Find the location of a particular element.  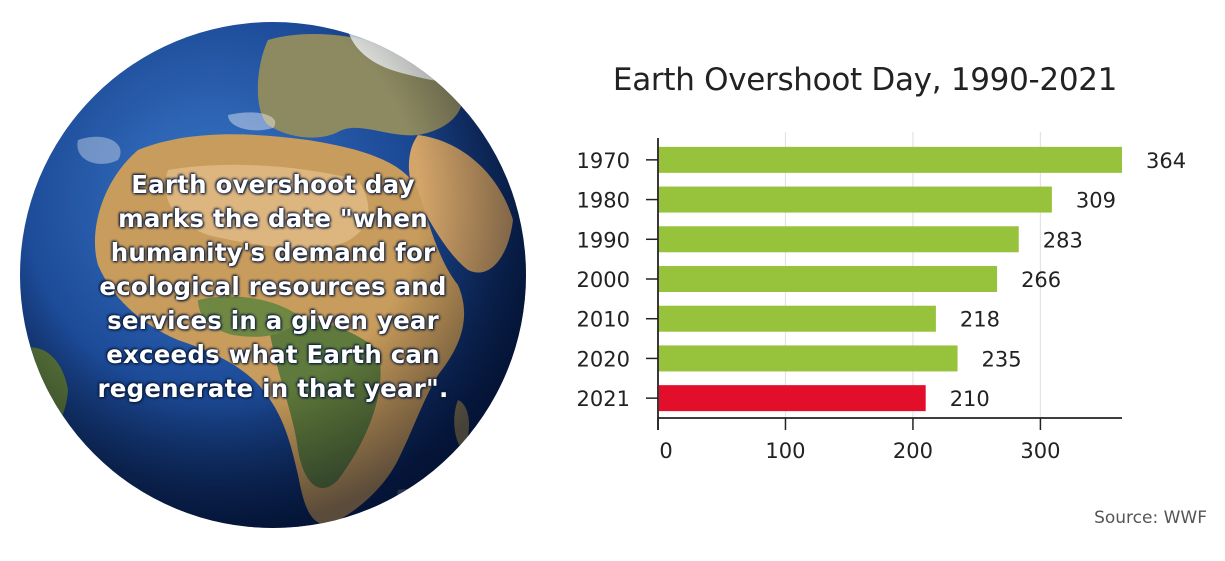

chart-title: Earth Overshoot Day, 1990-2021 is located at coordinates (865, 80).